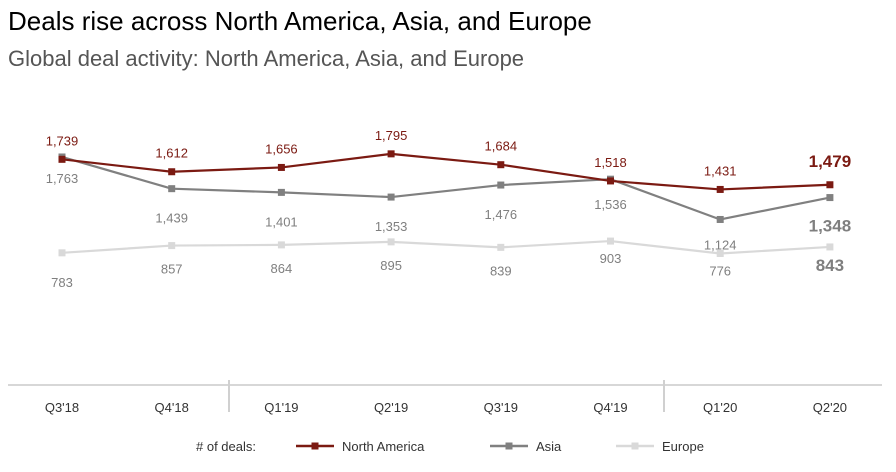  What do you see at coordinates (720, 244) in the screenshot?
I see `data-label: 1,124` at bounding box center [720, 244].